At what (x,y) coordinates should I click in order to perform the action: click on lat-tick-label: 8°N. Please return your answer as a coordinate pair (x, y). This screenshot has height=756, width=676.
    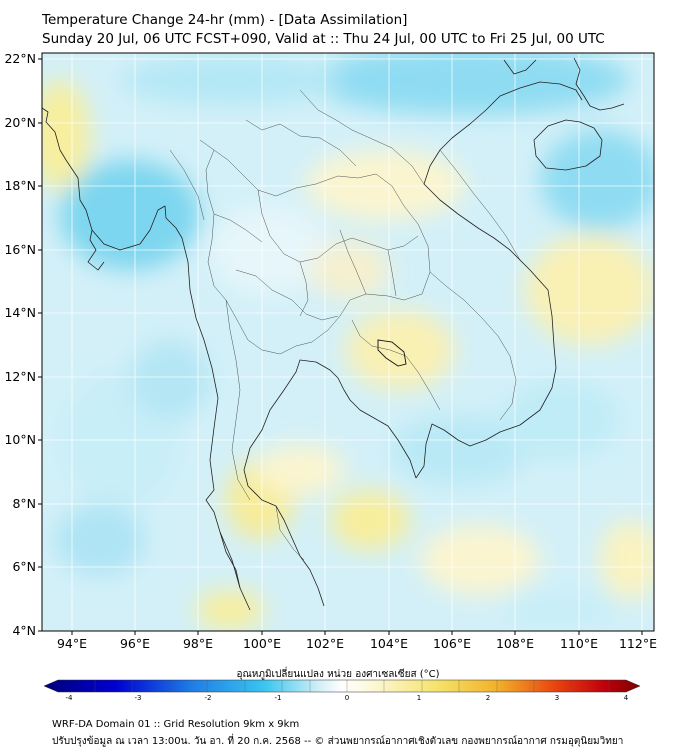
    Looking at the image, I should click on (24, 503).